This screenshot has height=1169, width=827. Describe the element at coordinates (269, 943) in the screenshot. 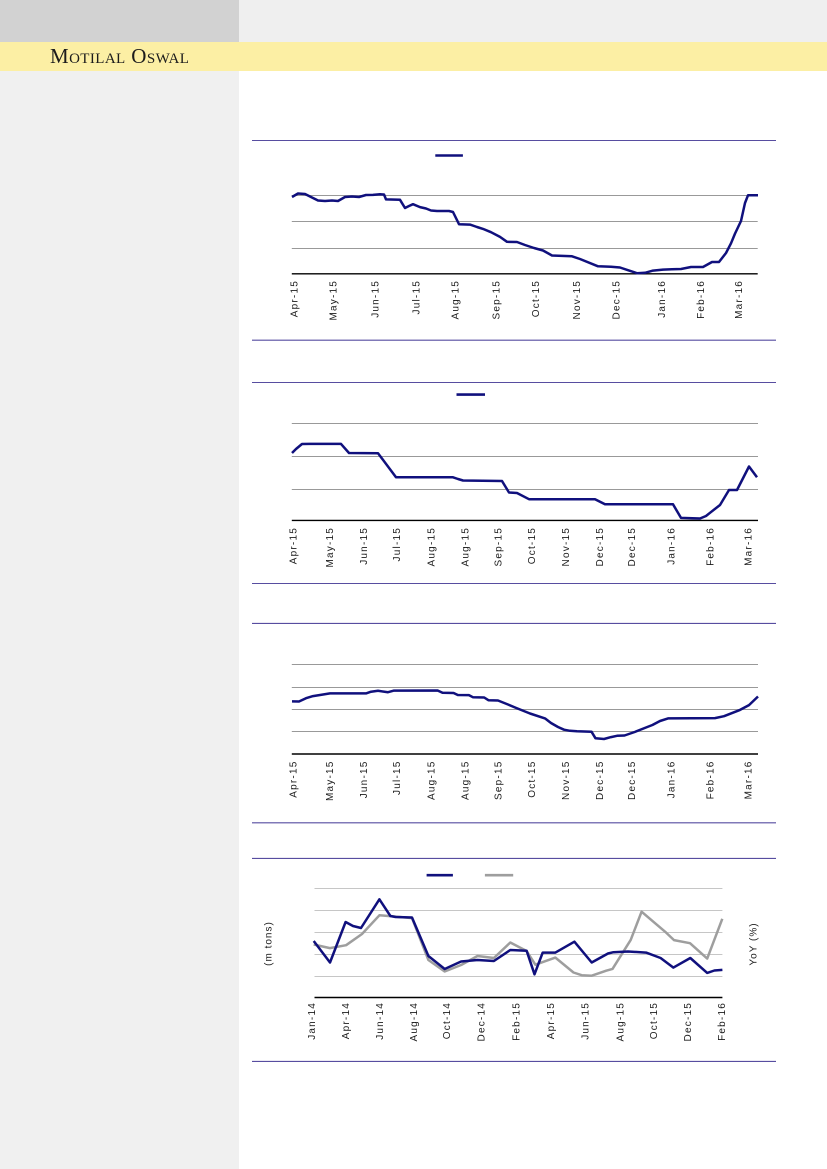

I see `svg-text: (m tons)` at that location.